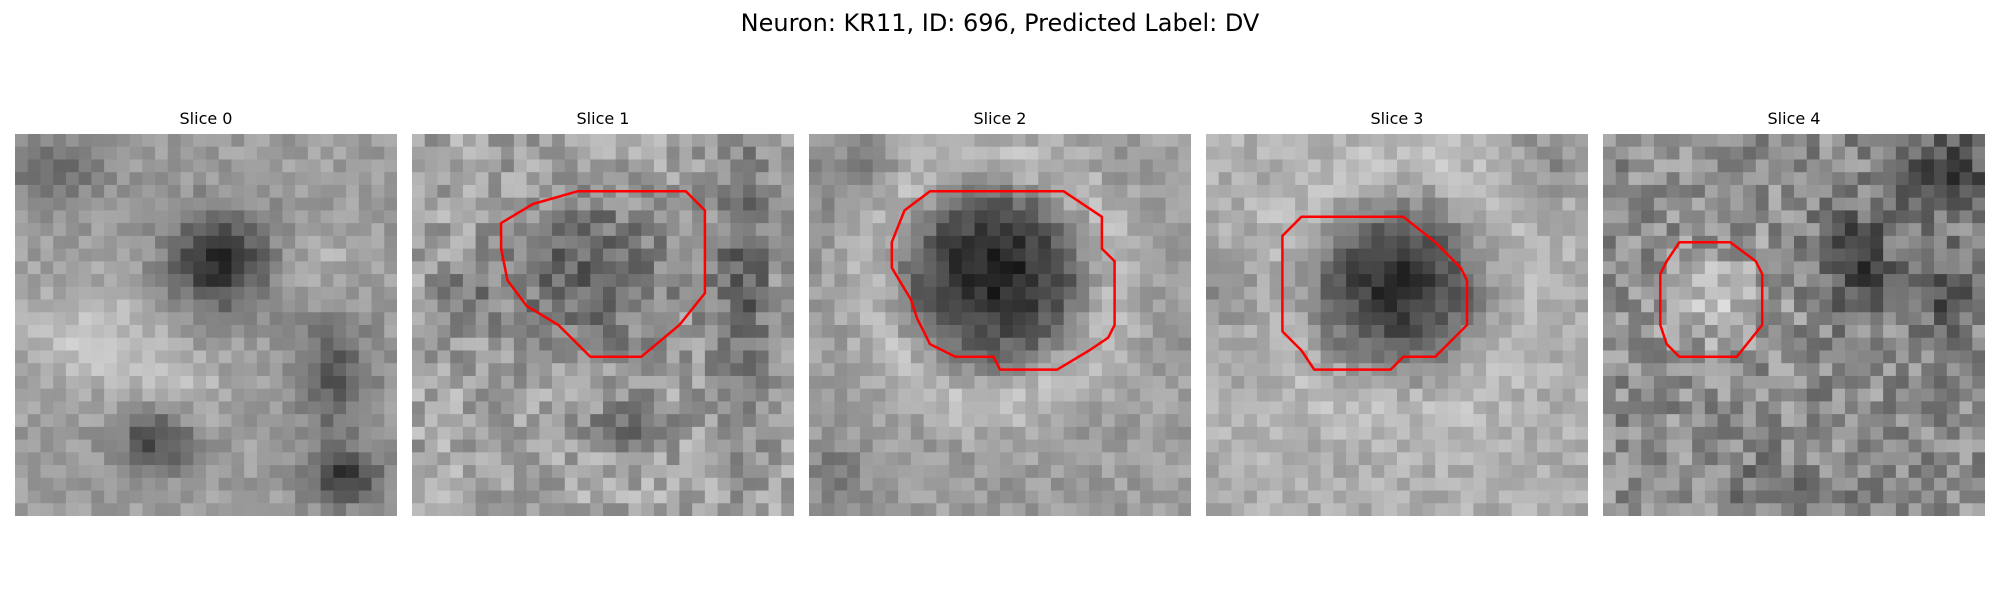 The image size is (2000, 600). What do you see at coordinates (206, 118) in the screenshot?
I see `slice-title: Slice 0` at bounding box center [206, 118].